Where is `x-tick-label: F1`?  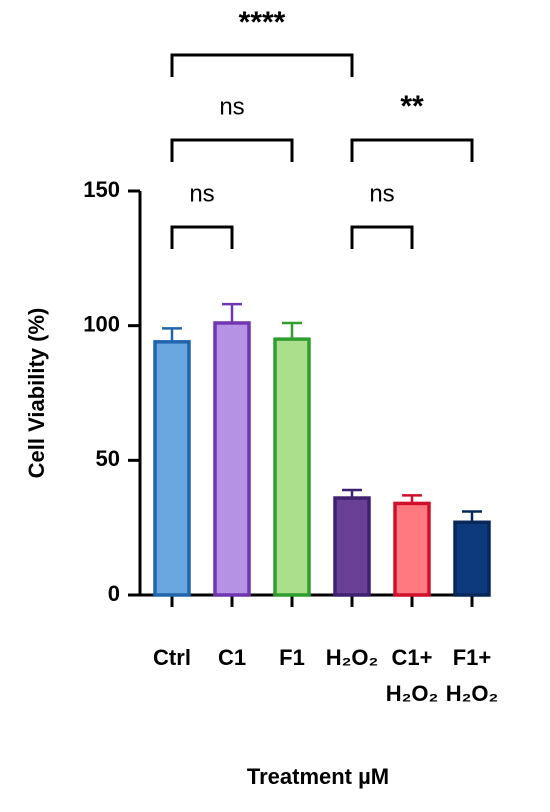
x-tick-label: F1 is located at coordinates (292, 657).